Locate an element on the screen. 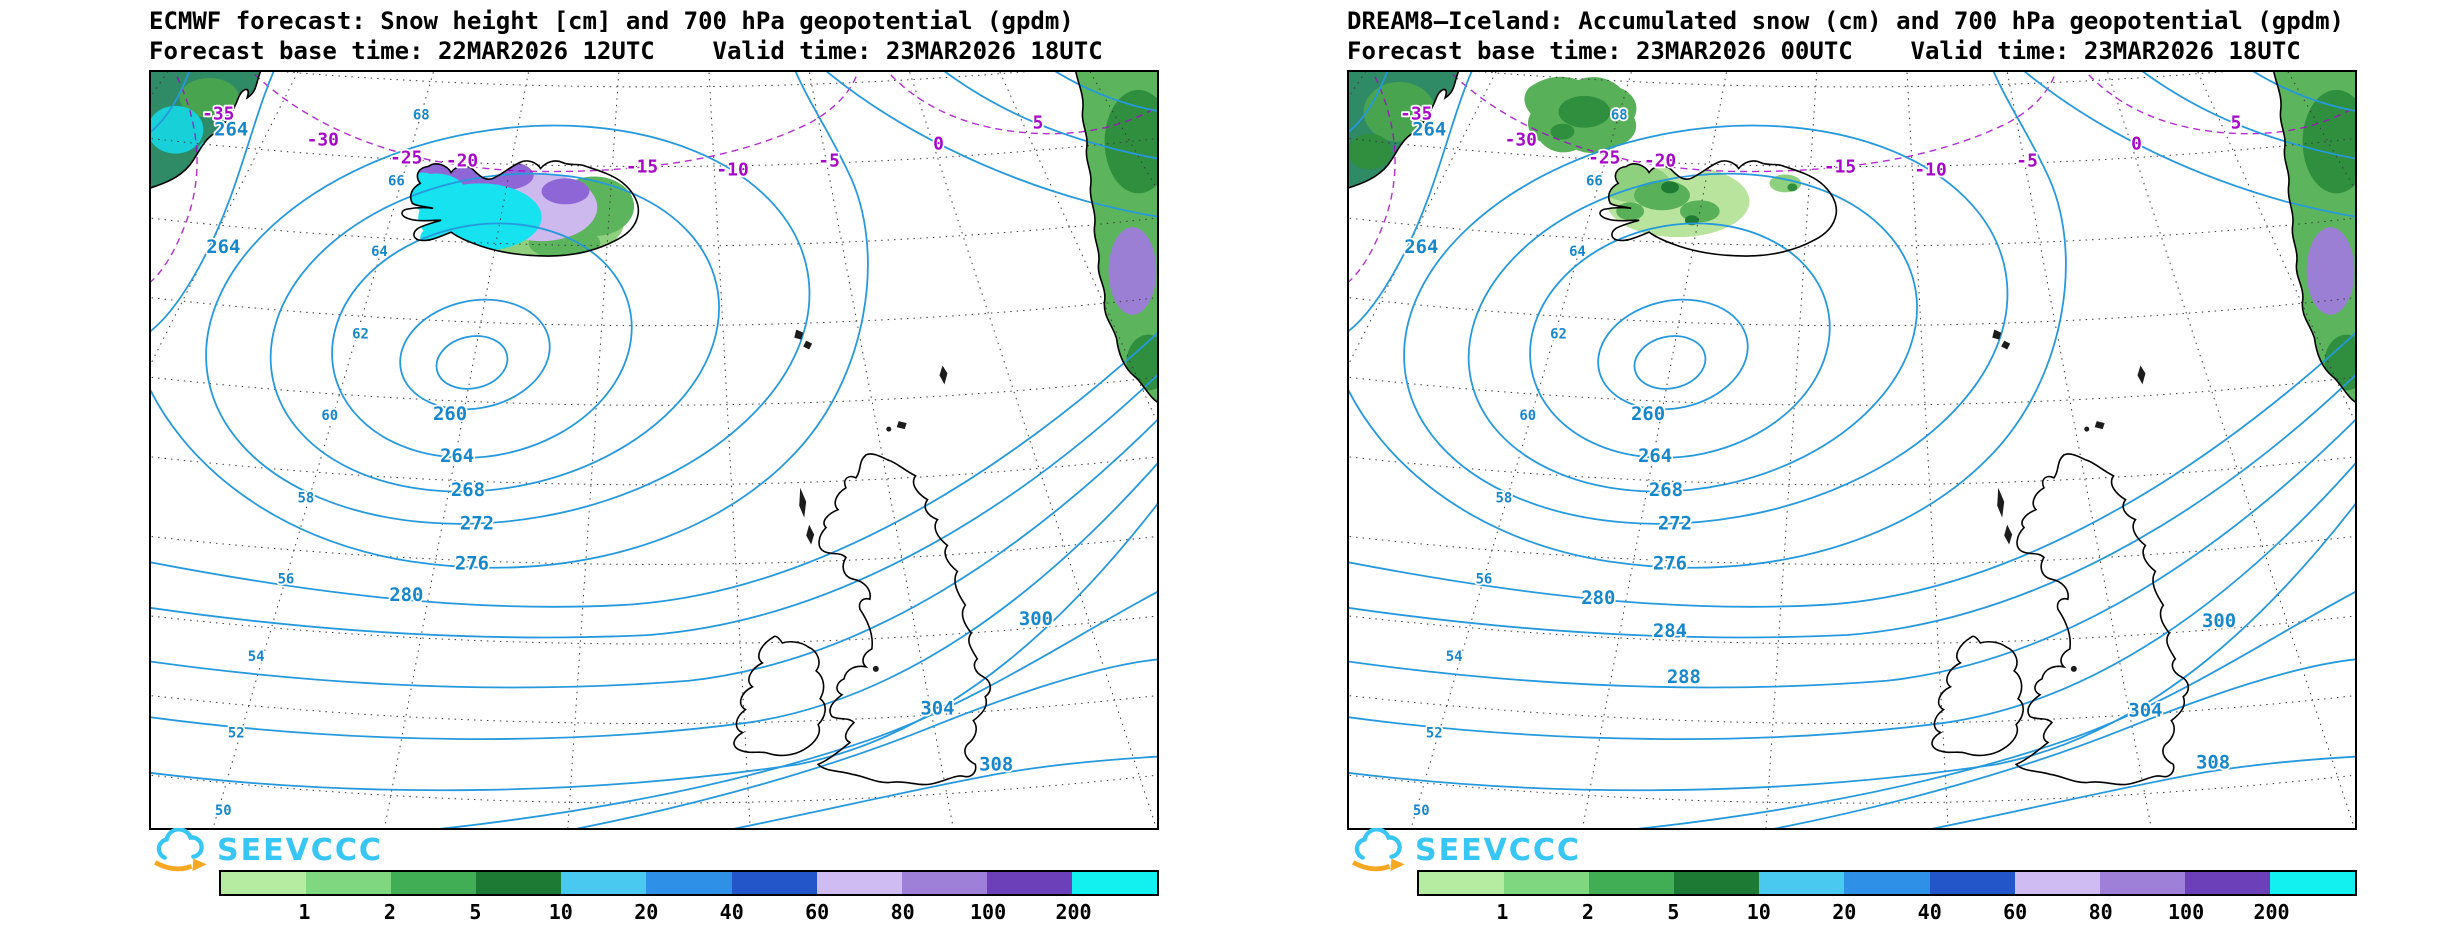  temp-label: -25 is located at coordinates (1604, 158).